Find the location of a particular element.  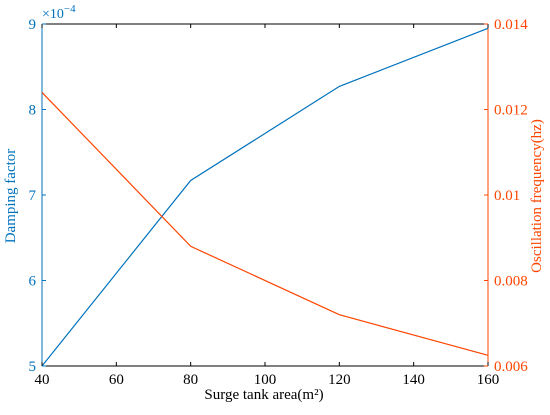

left-y-tick-label: 5 is located at coordinates (33, 367).